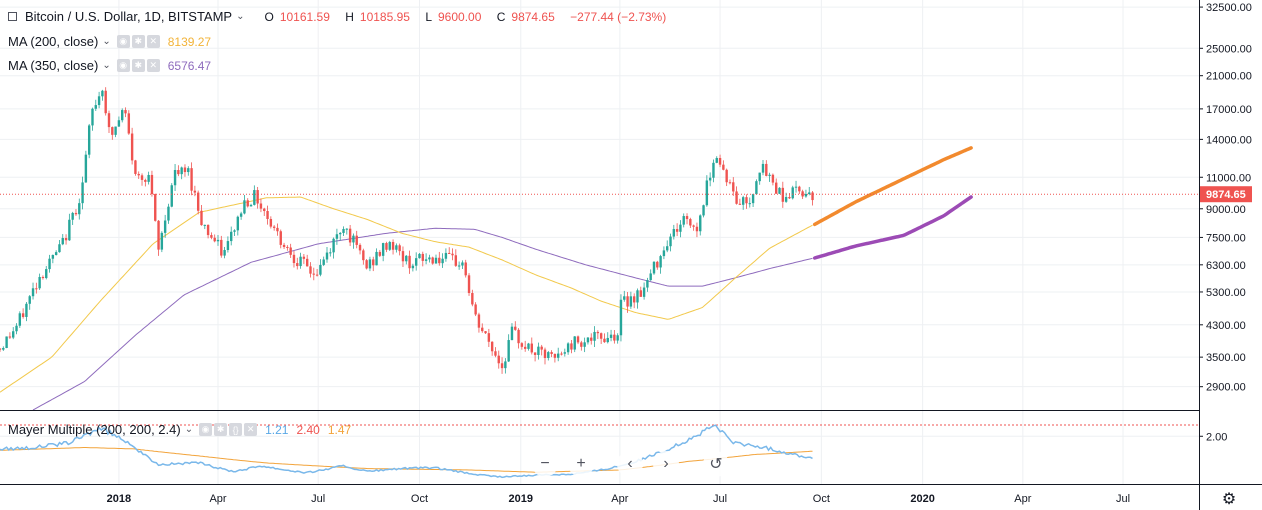  I want to click on symbol-title: Bitcoin / U.S. Dollar, 1D, BITSTAMP, so click(129, 16).